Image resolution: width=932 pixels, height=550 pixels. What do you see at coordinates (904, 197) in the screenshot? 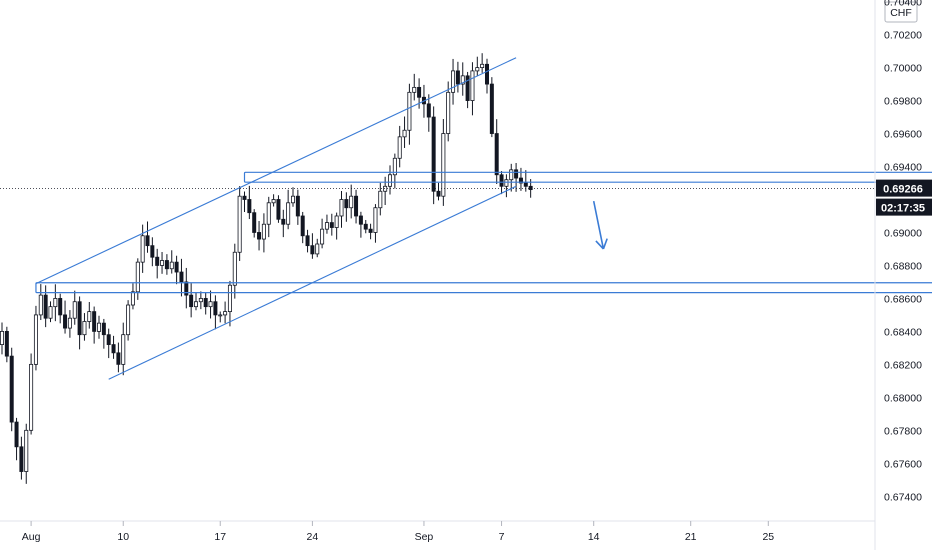
I see `current-price-tag: 0.69266 02:17:35` at bounding box center [904, 197].